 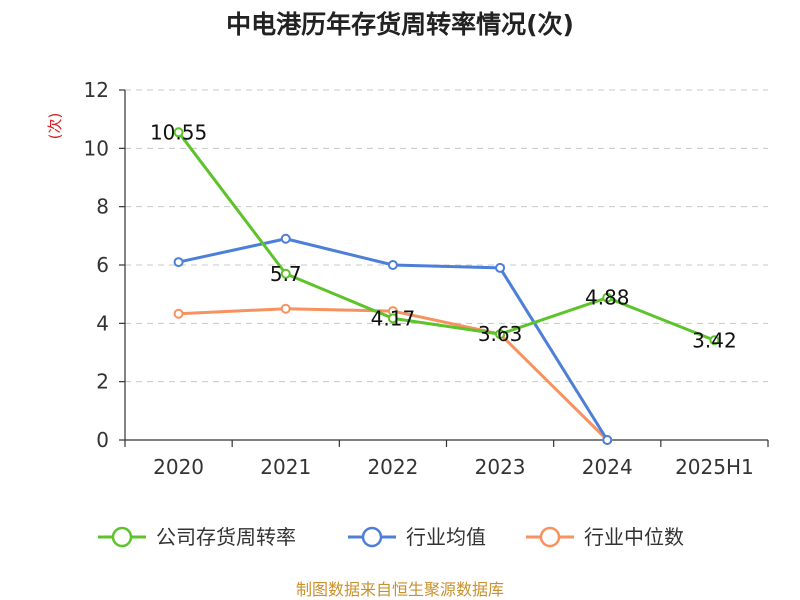 What do you see at coordinates (500, 467) in the screenshot?
I see `x-tick-label: 2023` at bounding box center [500, 467].